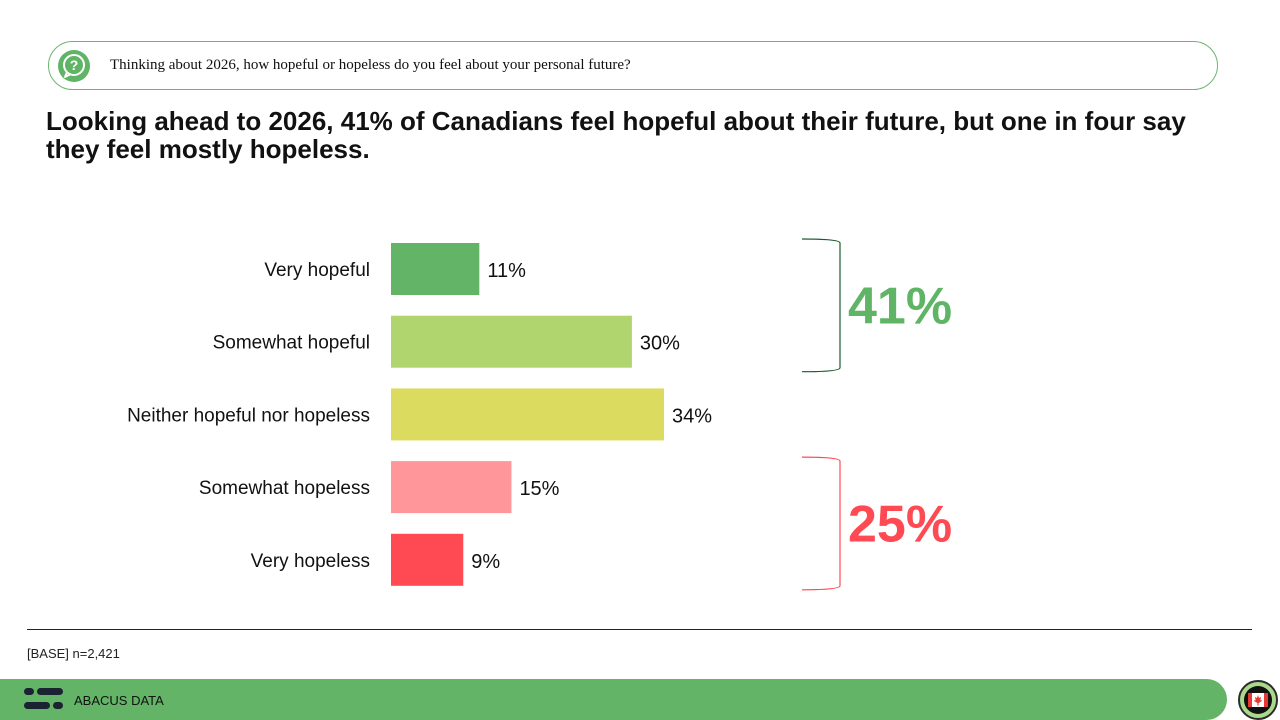  Describe the element at coordinates (900, 306) in the screenshot. I see `group-total-label: 41%` at that location.